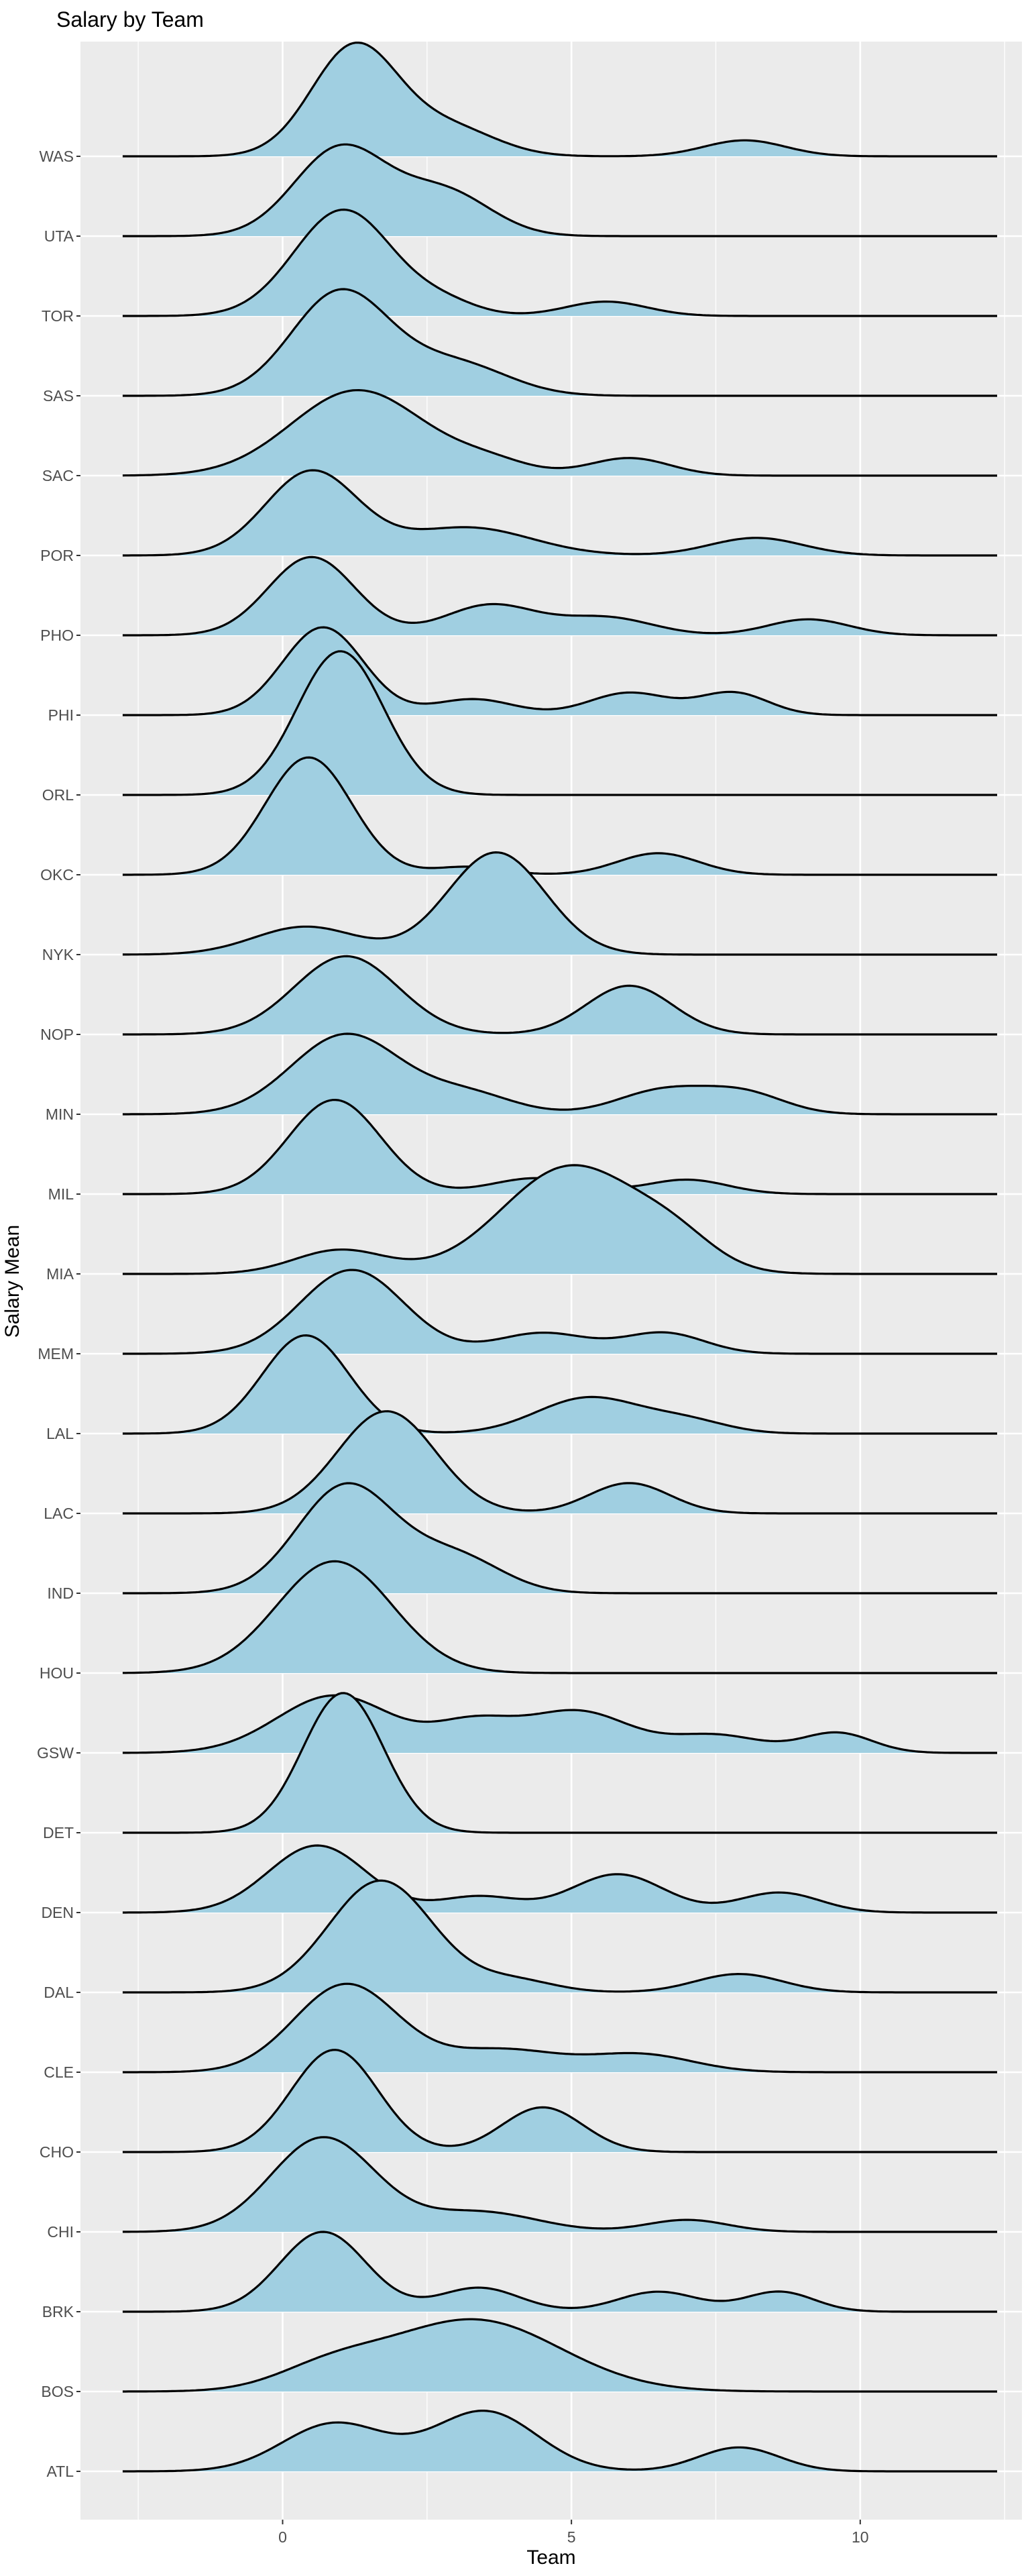  What do you see at coordinates (12, 1281) in the screenshot?
I see `y-axis-title: Salary Mean` at bounding box center [12, 1281].